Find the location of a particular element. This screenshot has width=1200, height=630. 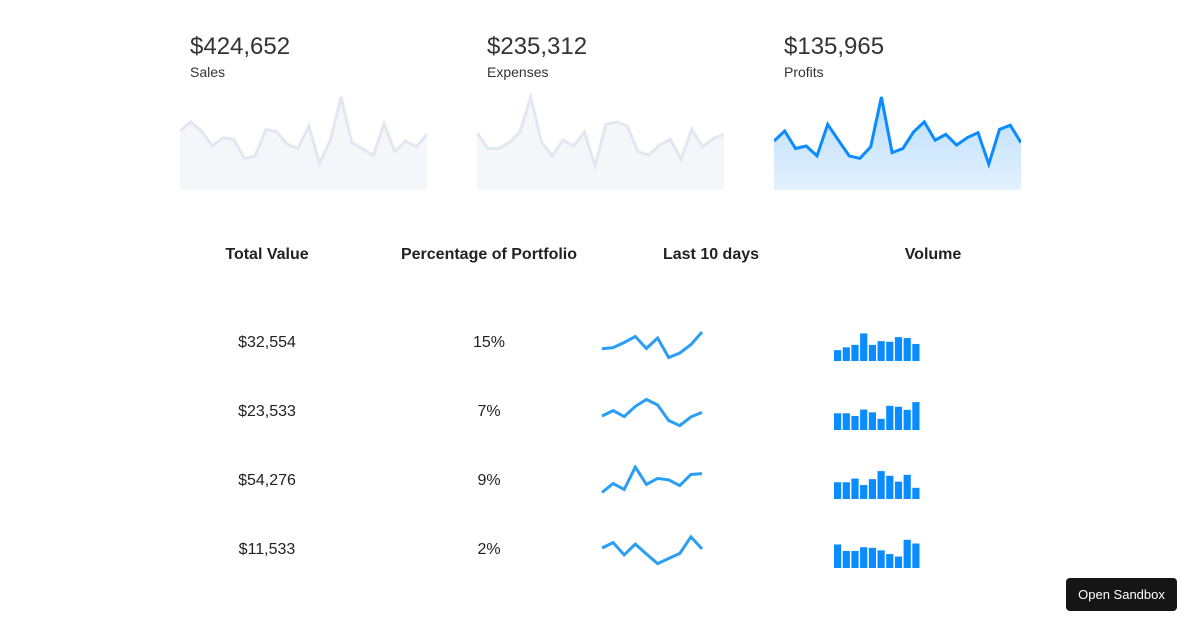

card-value: $424,652 is located at coordinates (240, 46).